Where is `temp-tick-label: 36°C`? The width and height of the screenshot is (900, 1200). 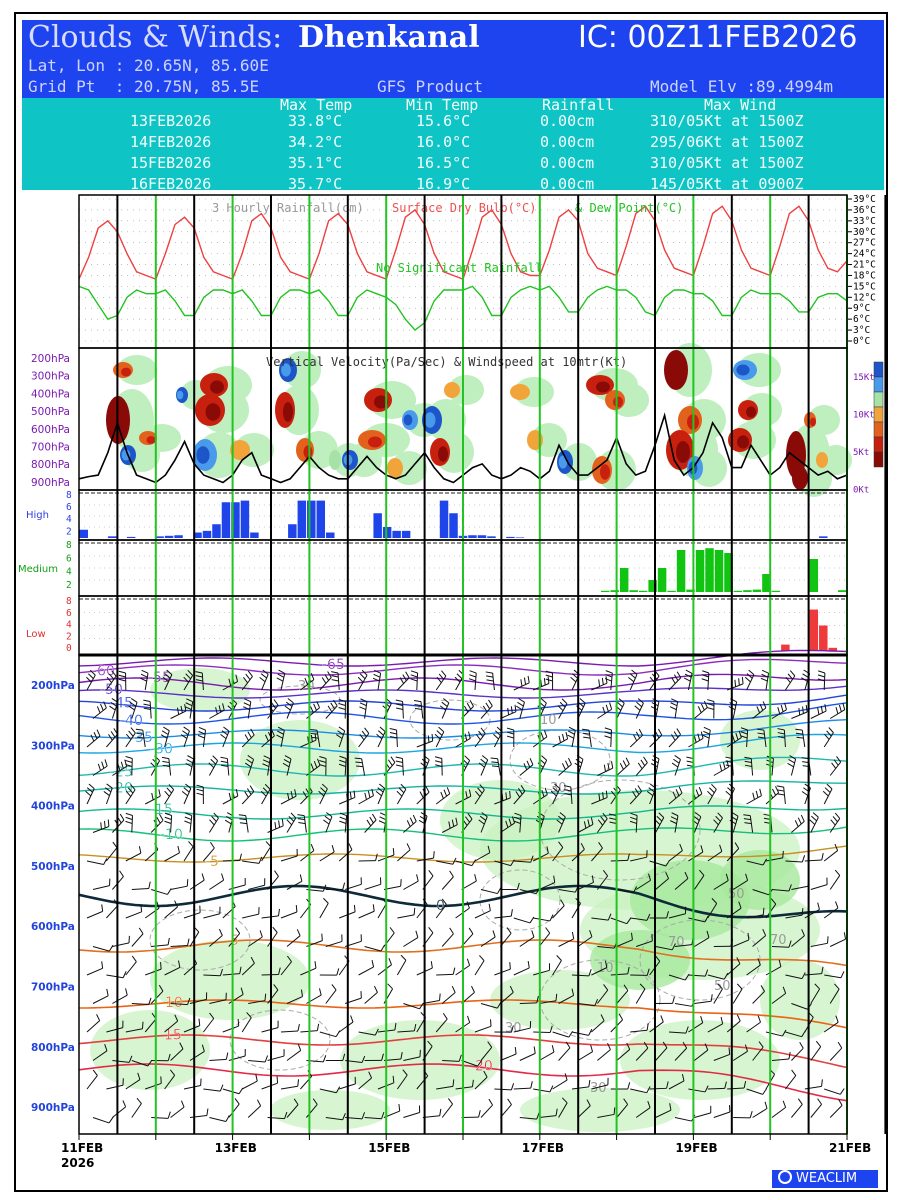
temp-tick-label: 36°C is located at coordinates (864, 210).